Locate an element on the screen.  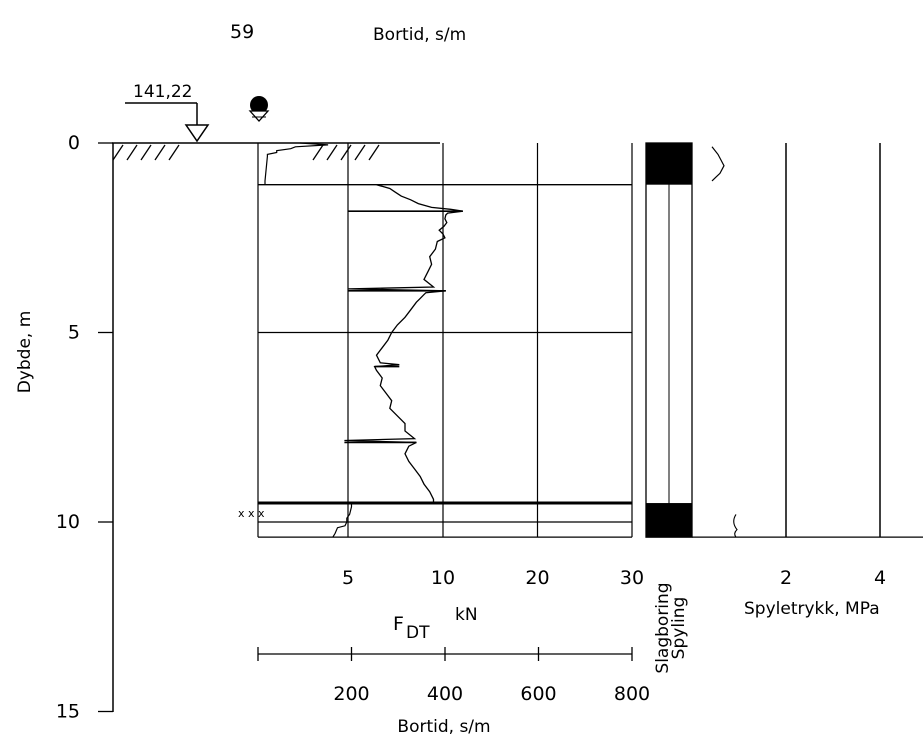
time-tick-label: 400 is located at coordinates (445, 694).